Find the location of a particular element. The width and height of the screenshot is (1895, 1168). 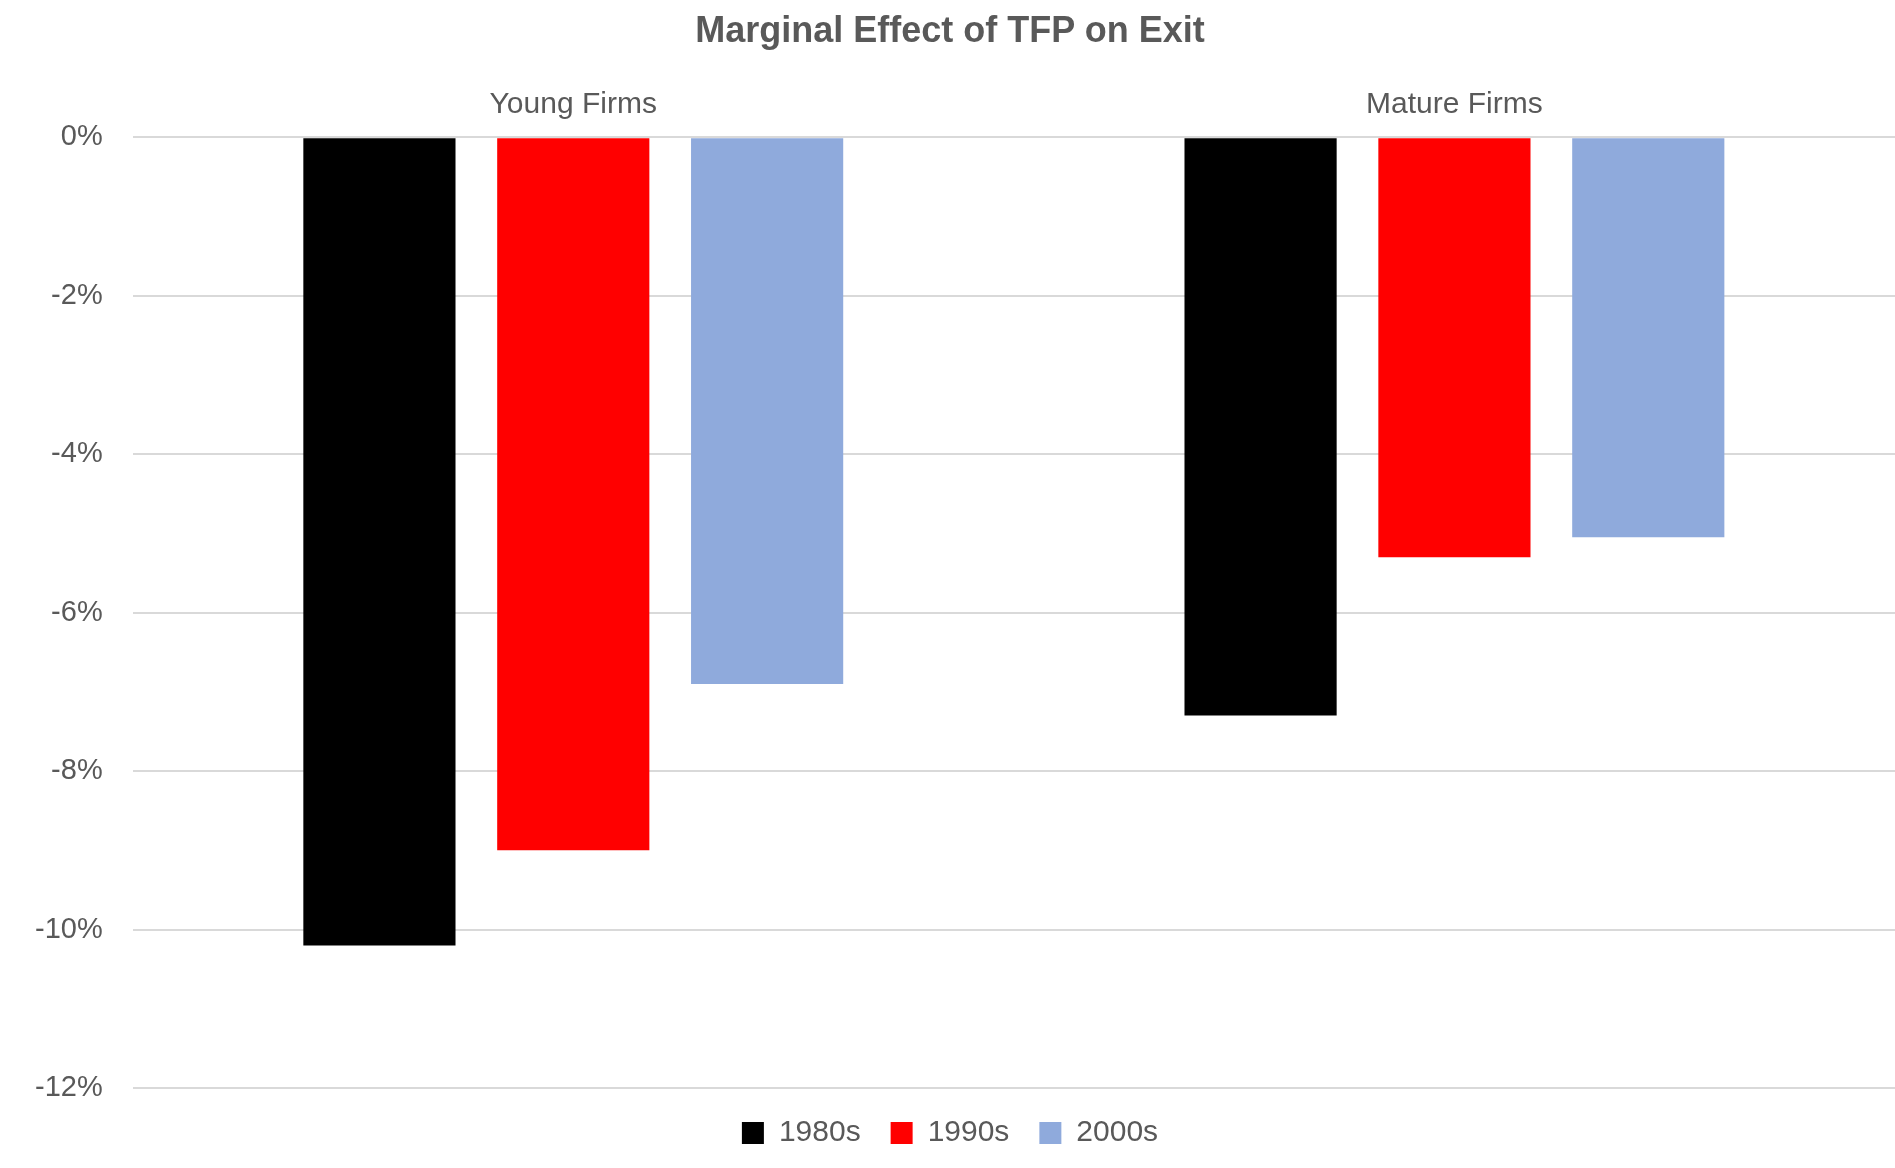

chart-title: Marginal Effect of TFP on Exit is located at coordinates (950, 29).